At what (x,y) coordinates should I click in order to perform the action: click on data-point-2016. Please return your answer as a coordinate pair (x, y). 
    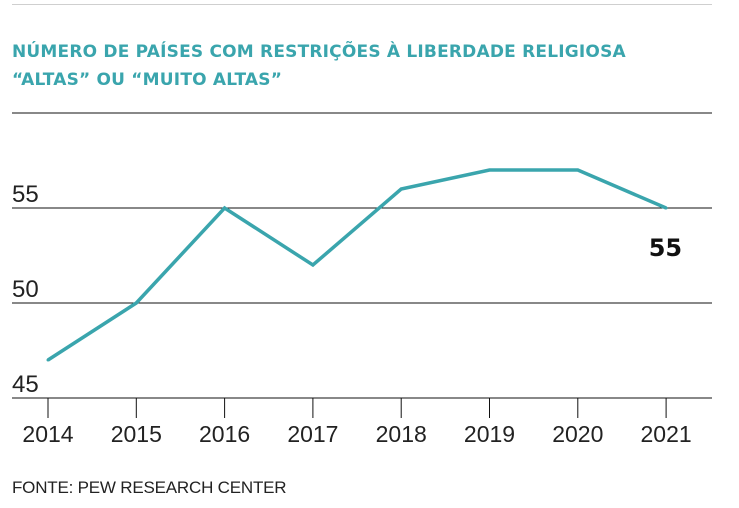
    Looking at the image, I should click on (225, 208).